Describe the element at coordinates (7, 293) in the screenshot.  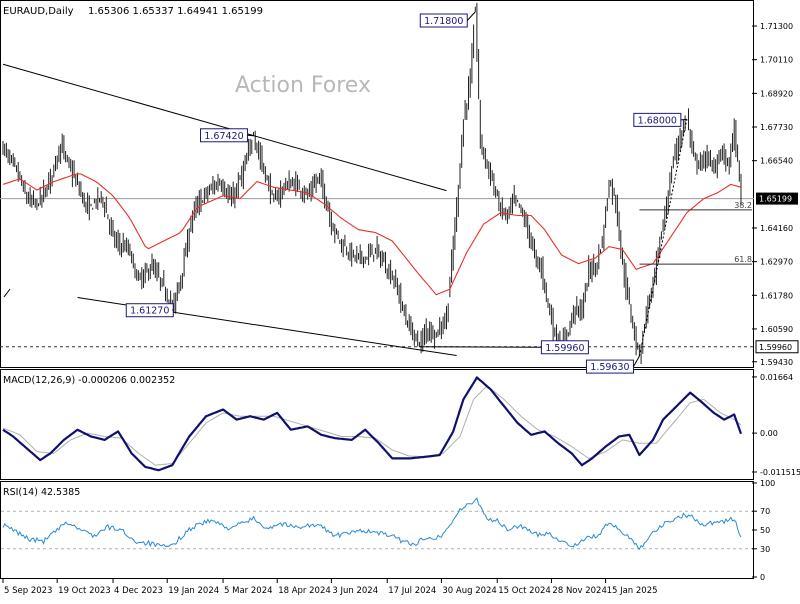
I see `trendline-stub` at that location.